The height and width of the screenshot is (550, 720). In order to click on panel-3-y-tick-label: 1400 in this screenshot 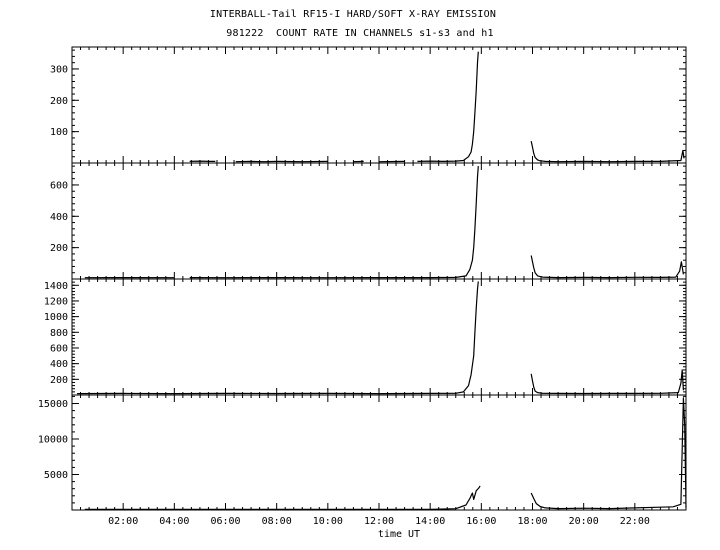, I will do `click(56, 286)`.